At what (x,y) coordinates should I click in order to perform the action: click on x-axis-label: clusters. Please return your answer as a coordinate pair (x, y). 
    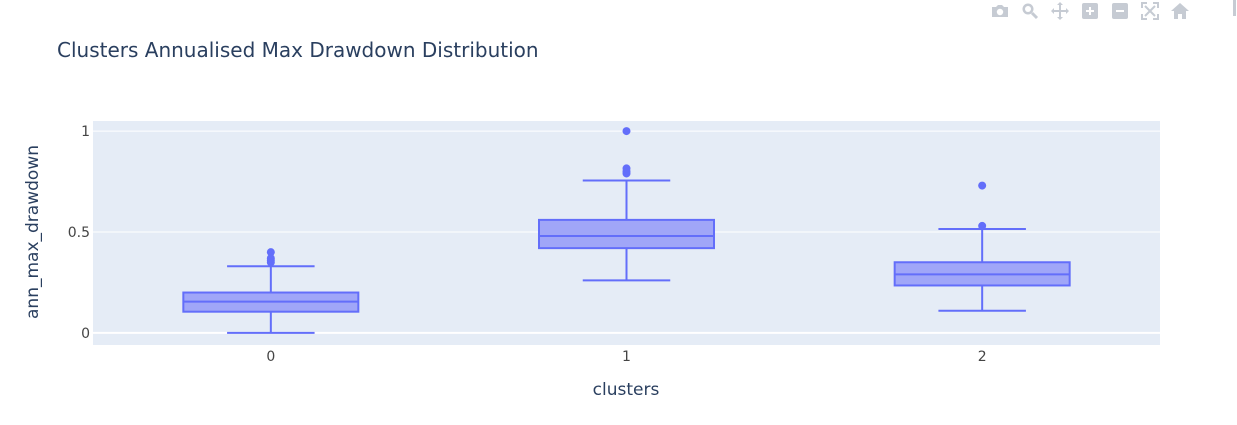
    Looking at the image, I should click on (626, 390).